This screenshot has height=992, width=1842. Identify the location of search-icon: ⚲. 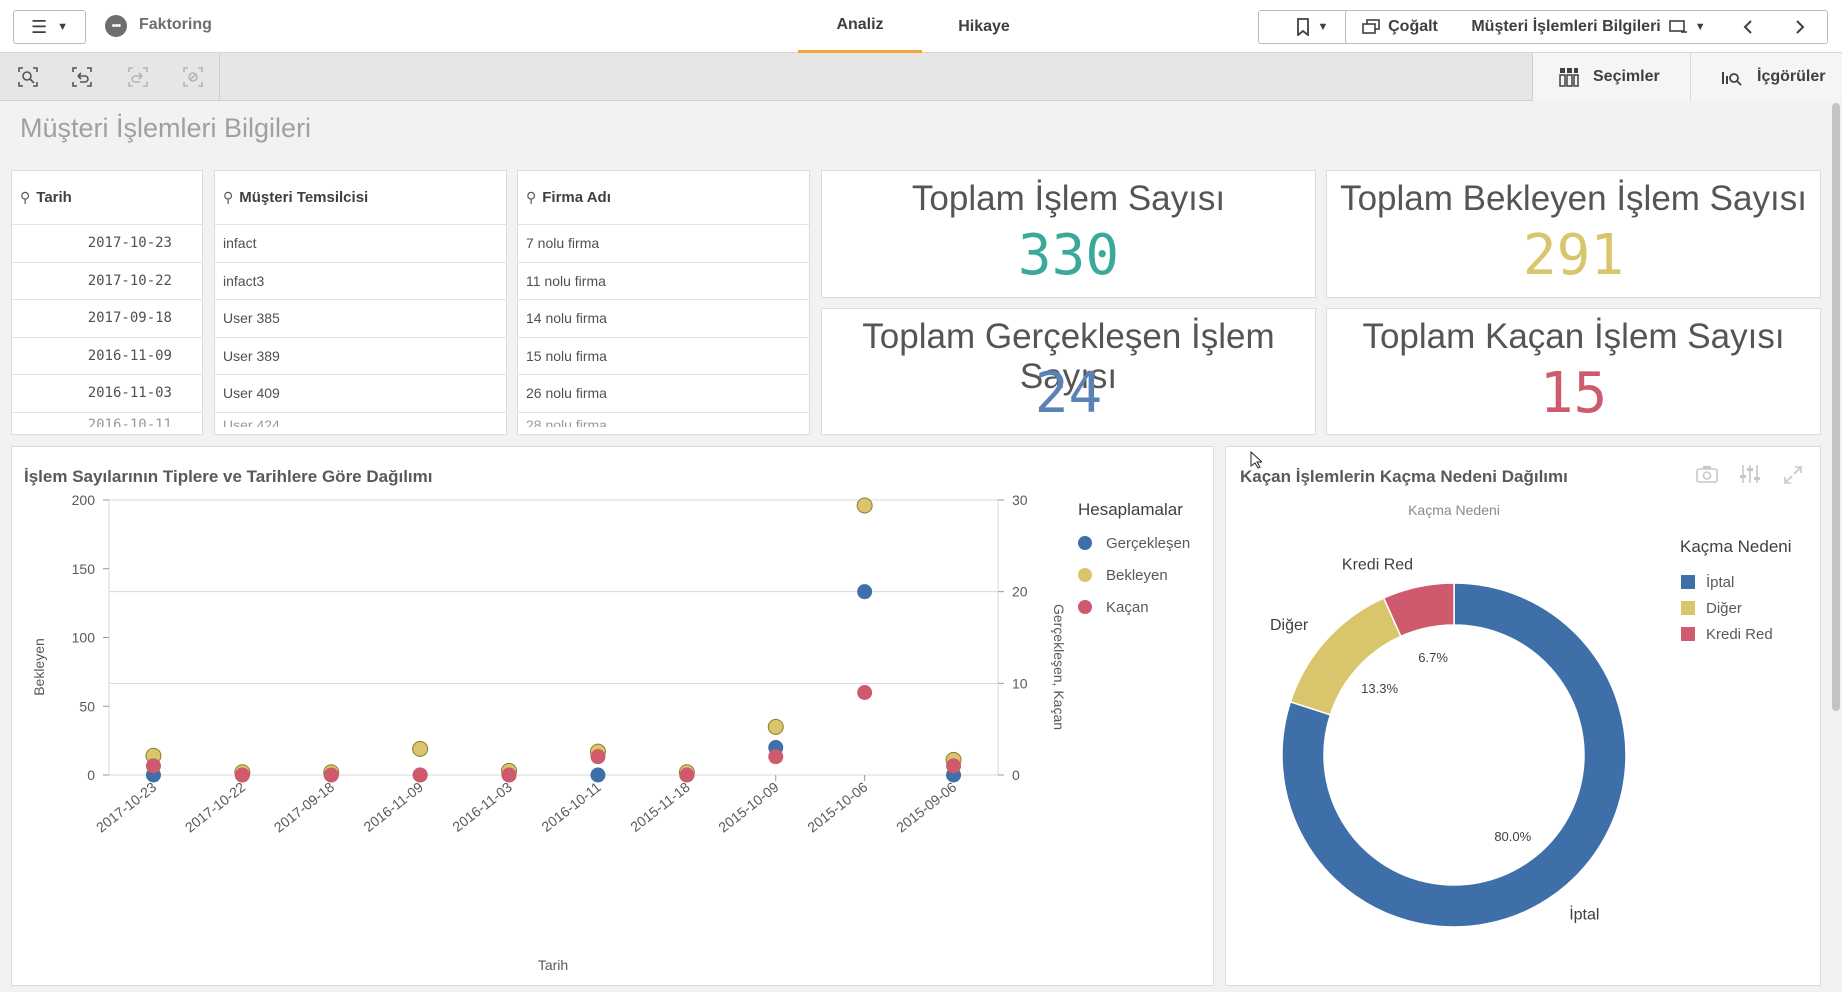
(531, 197).